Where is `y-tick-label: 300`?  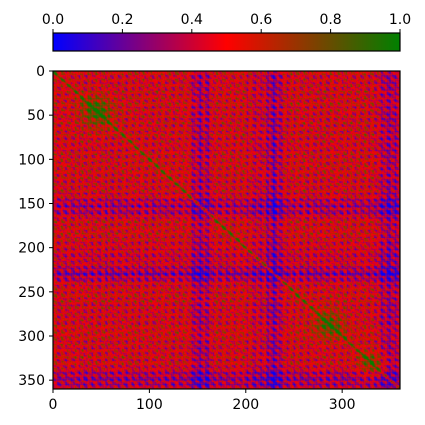 y-tick-label: 300 is located at coordinates (31, 337).